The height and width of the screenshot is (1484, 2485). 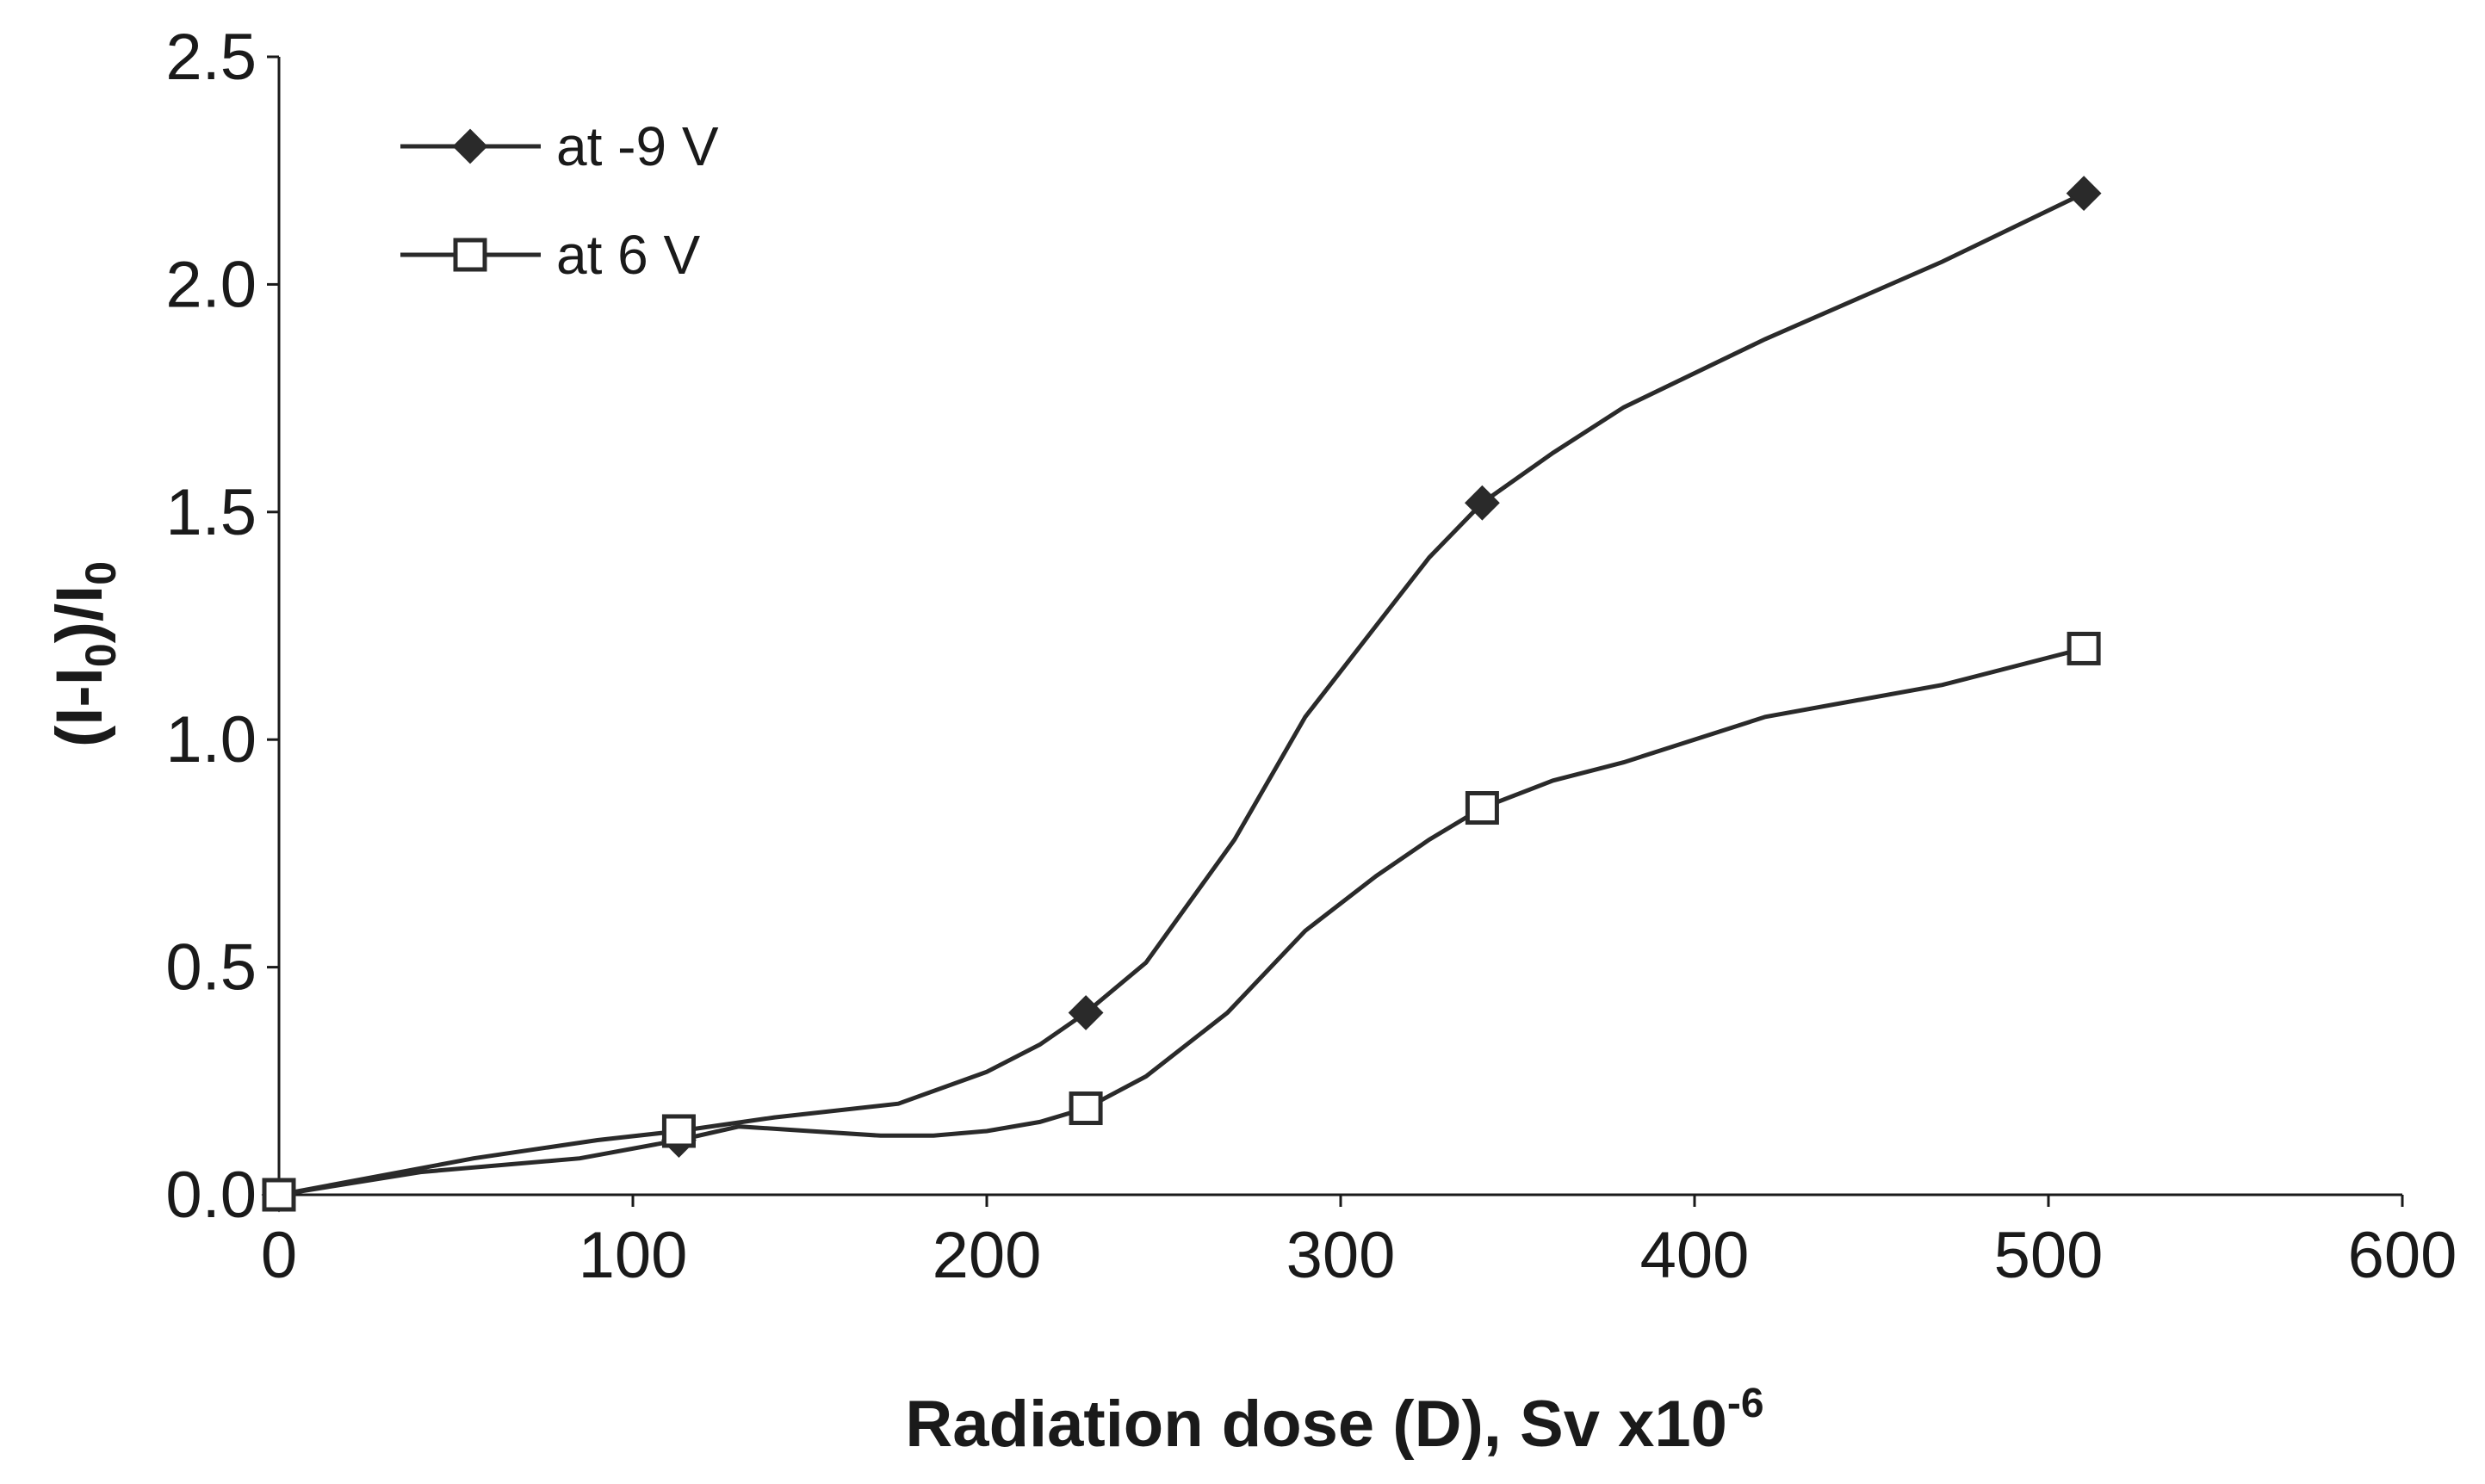 What do you see at coordinates (1695, 1255) in the screenshot?
I see `x-tick-label: 400` at bounding box center [1695, 1255].